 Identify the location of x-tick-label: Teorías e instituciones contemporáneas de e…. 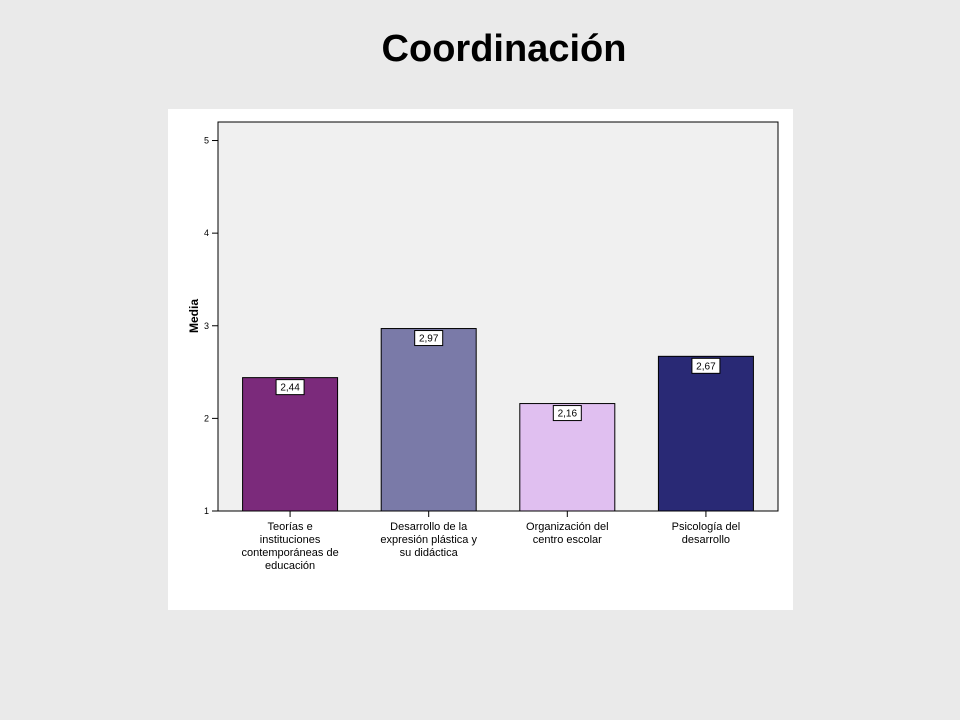
(289, 546).